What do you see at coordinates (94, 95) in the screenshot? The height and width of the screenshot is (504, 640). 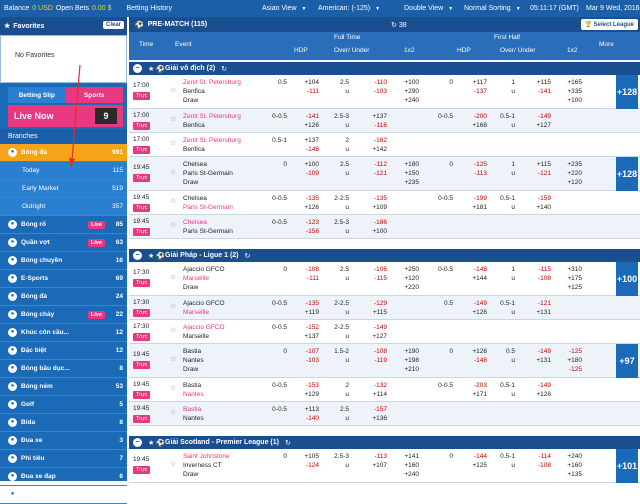 I see `tab-sports: Sports` at bounding box center [94, 95].